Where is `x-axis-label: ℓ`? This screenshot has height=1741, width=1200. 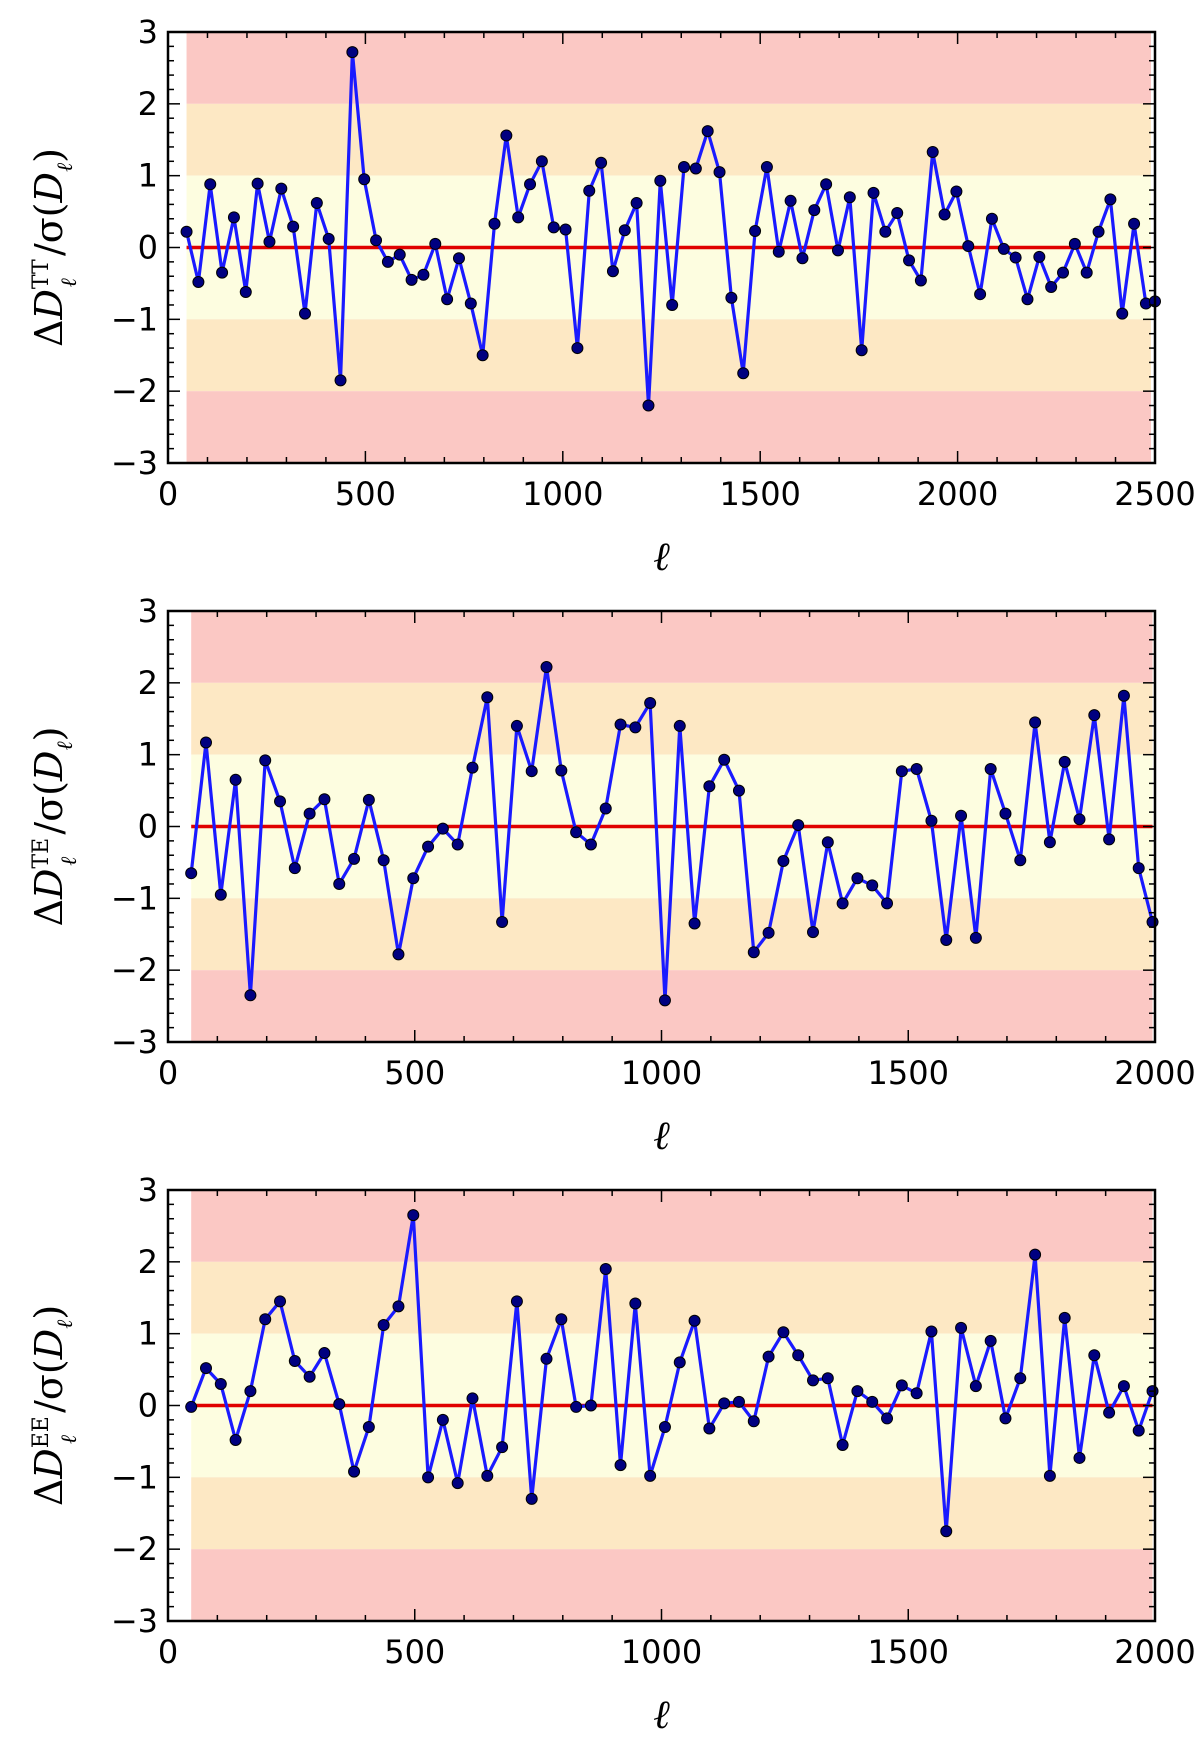 x-axis-label: ℓ is located at coordinates (661, 1136).